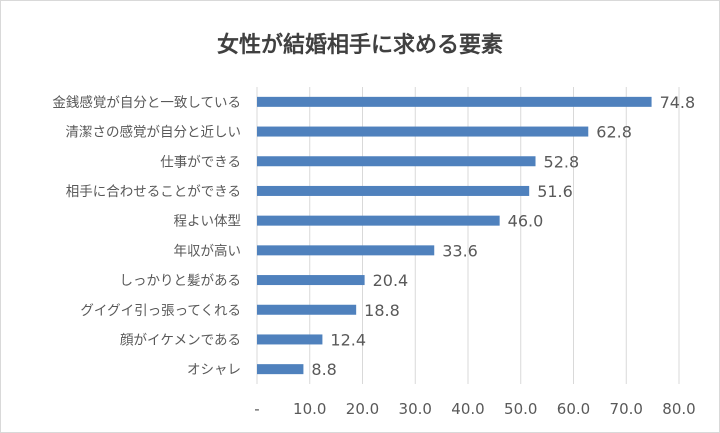 The height and width of the screenshot is (433, 720). I want to click on category-label: 清潔さの感覚が自分と近しい, so click(154, 132).